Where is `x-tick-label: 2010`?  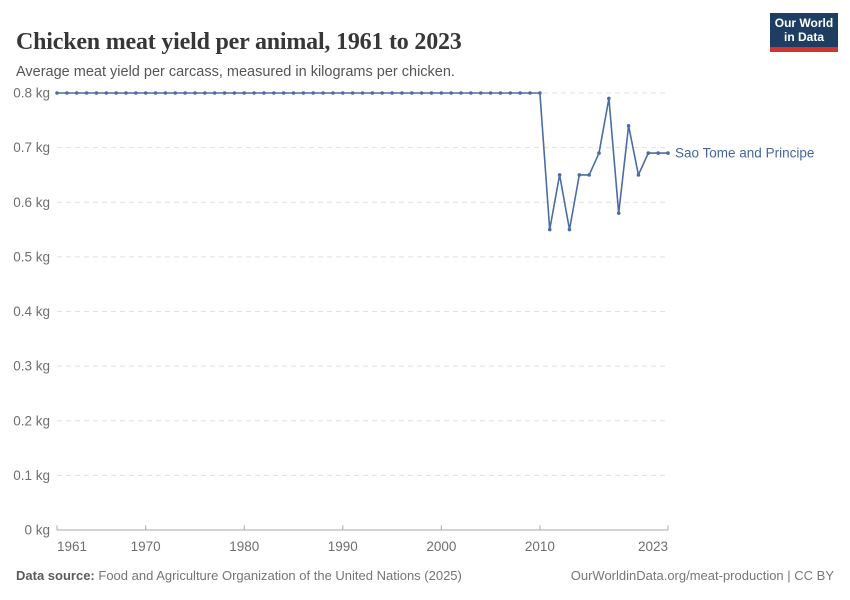 x-tick-label: 2010 is located at coordinates (540, 546).